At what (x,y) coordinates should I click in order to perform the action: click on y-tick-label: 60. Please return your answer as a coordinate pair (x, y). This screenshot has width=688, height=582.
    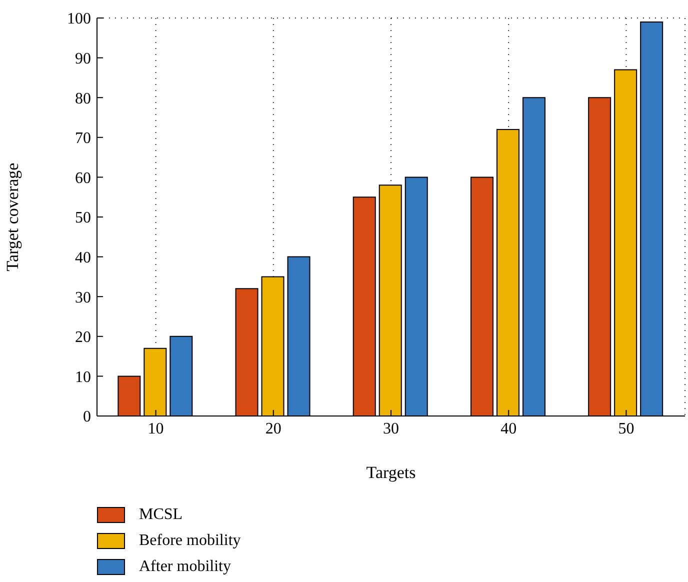
    Looking at the image, I should click on (83, 178).